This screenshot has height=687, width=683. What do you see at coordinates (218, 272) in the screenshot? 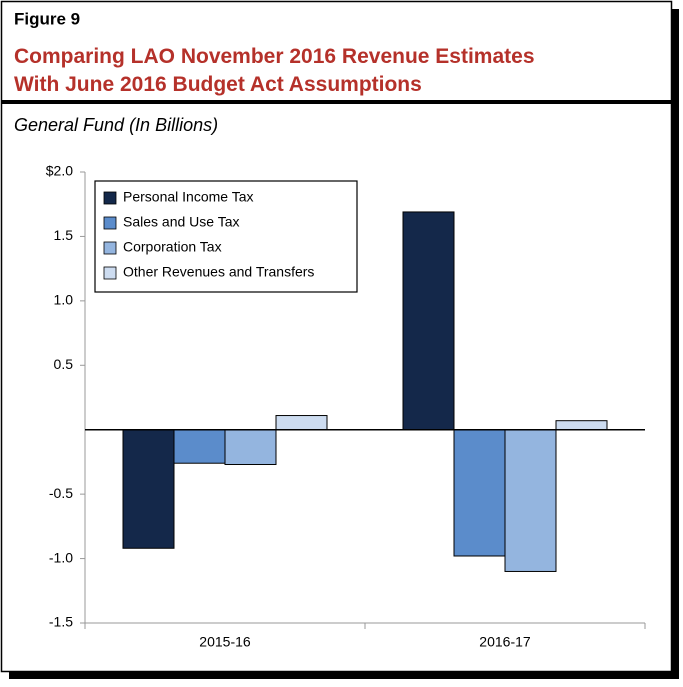
I see `legend-label: Other Revenues and Transfers` at bounding box center [218, 272].